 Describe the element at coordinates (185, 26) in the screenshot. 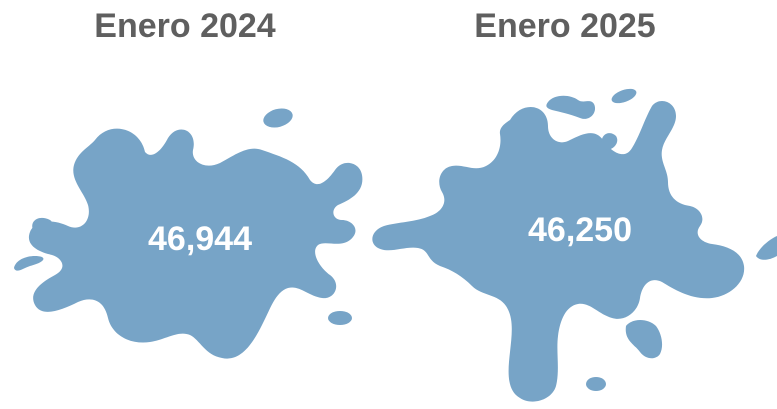

I see `panel-title-2024: Enero 2024` at that location.